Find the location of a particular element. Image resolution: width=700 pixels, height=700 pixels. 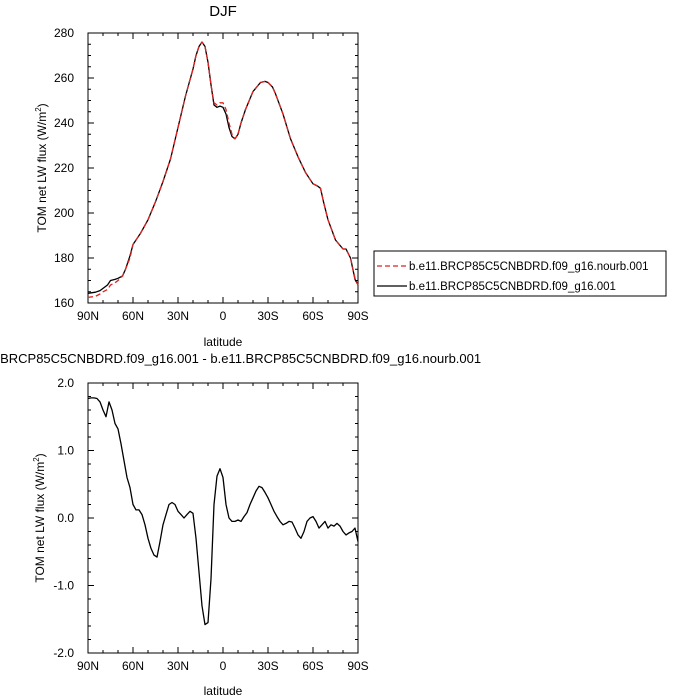

legend-box is located at coordinates (520, 273).